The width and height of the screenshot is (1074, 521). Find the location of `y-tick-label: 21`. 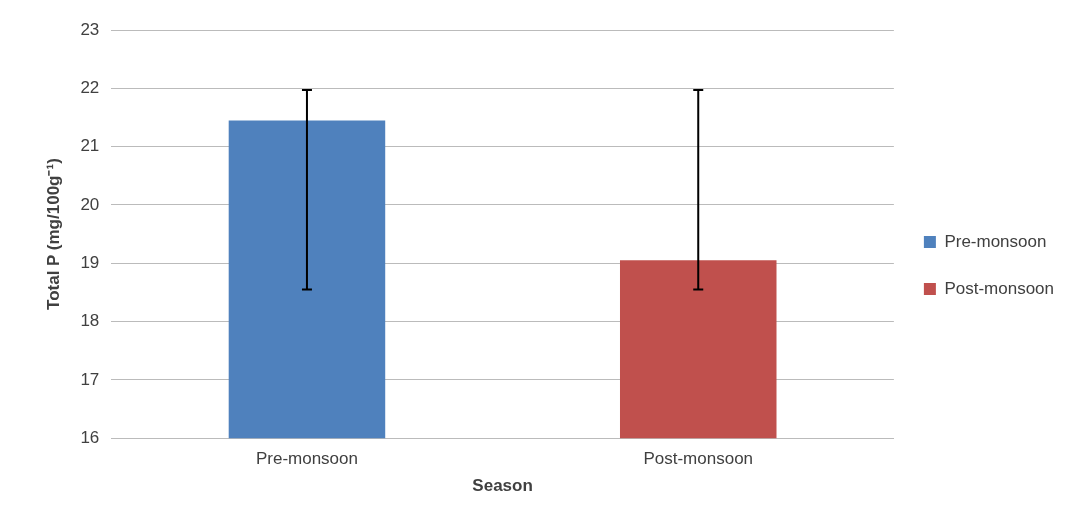

y-tick-label: 21 is located at coordinates (90, 146).